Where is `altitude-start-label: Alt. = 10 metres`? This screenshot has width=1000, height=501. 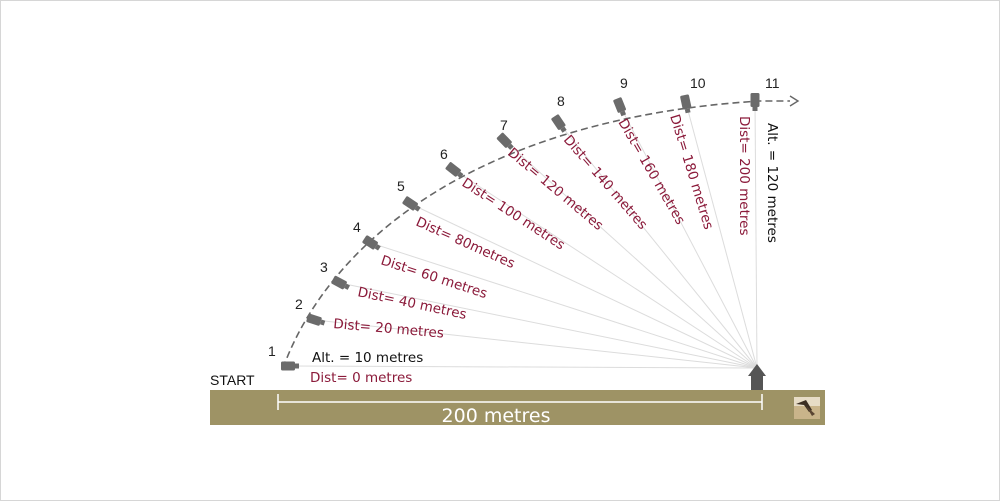 altitude-start-label: Alt. = 10 metres is located at coordinates (367, 358).